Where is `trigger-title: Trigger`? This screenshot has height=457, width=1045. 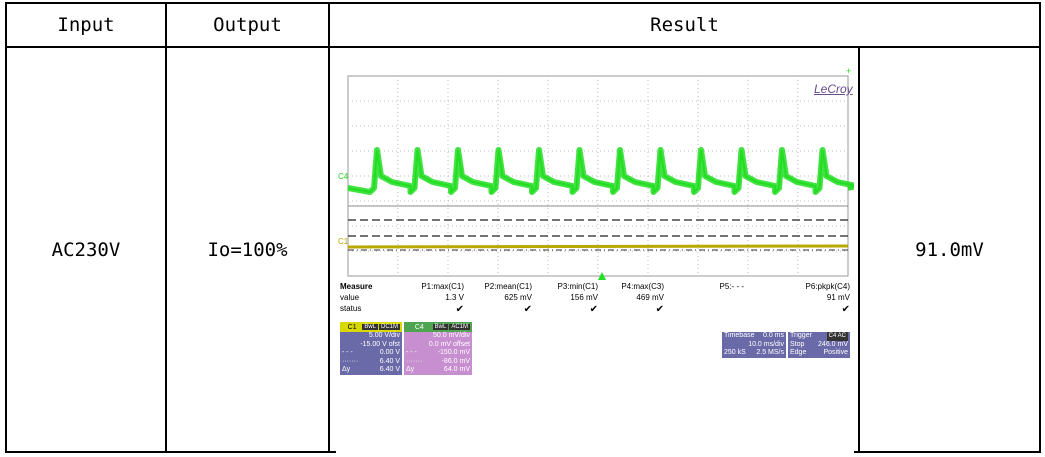 trigger-title: Trigger is located at coordinates (801, 335).